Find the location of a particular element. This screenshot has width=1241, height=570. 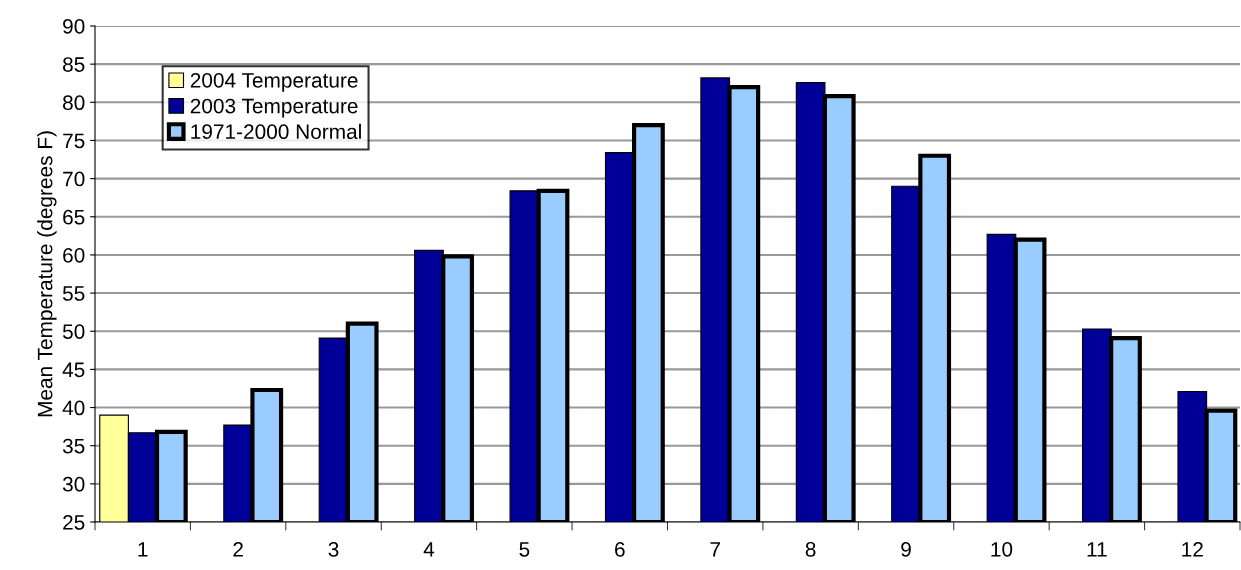

x-tick-label: 1 is located at coordinates (143, 549).